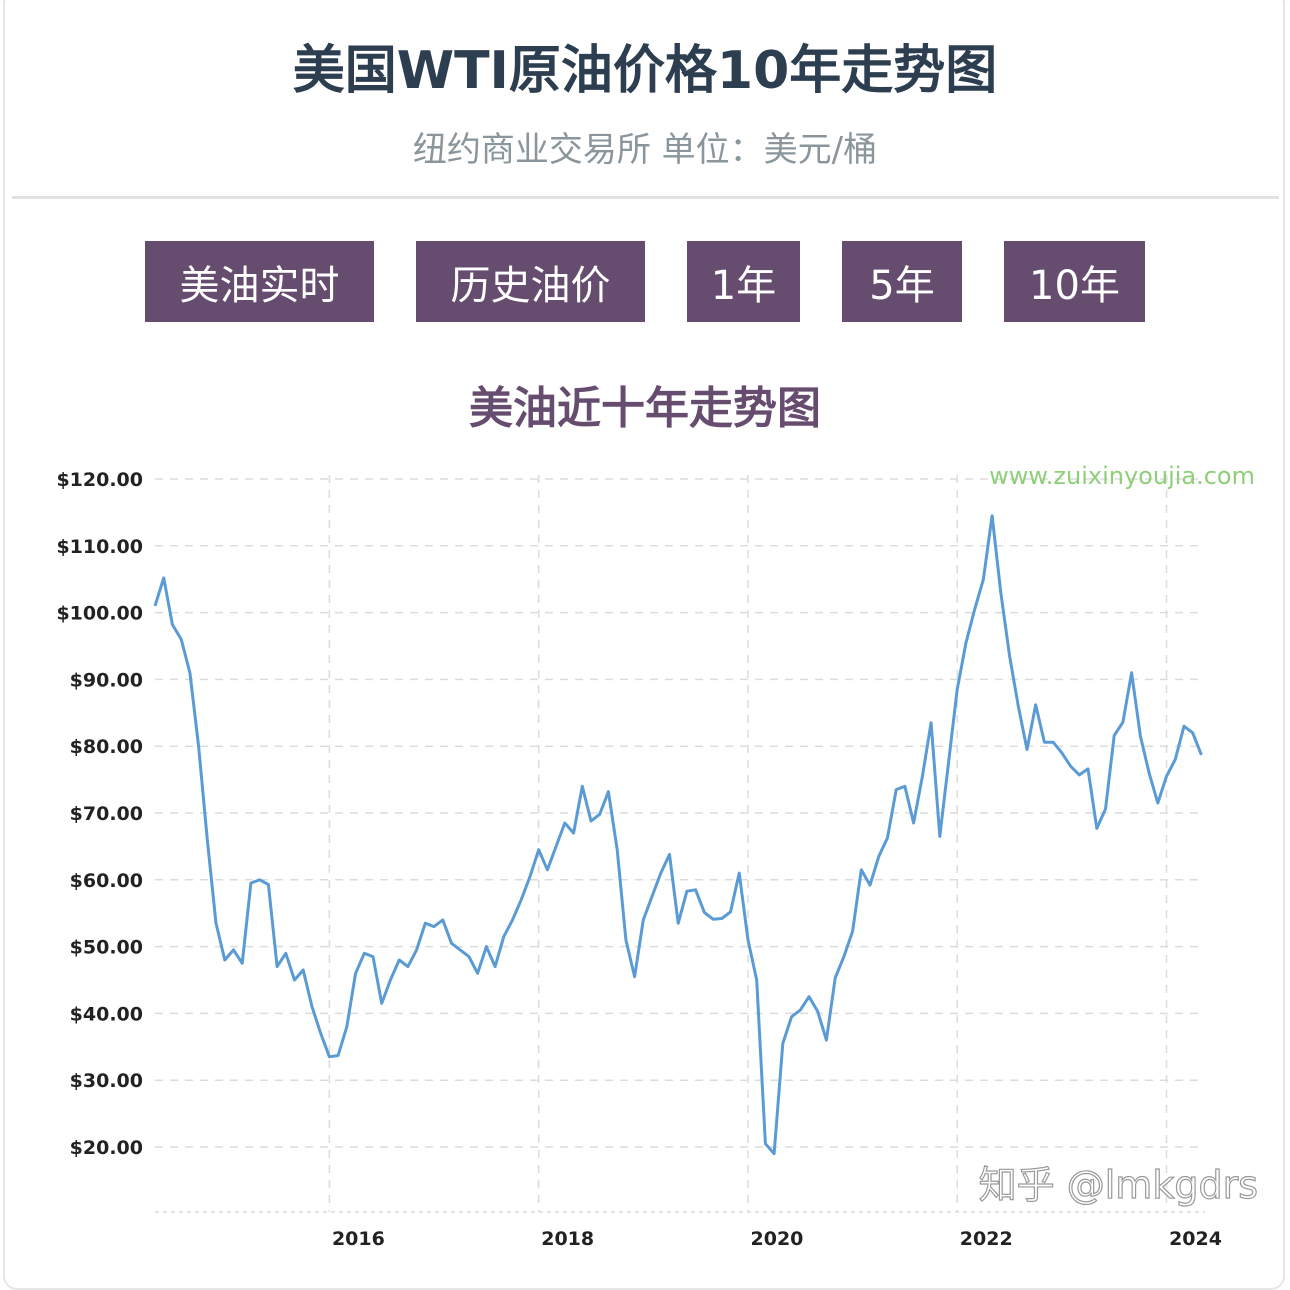 This screenshot has height=1290, width=1290. I want to click on y-tick-label: $30.00, so click(106, 1081).